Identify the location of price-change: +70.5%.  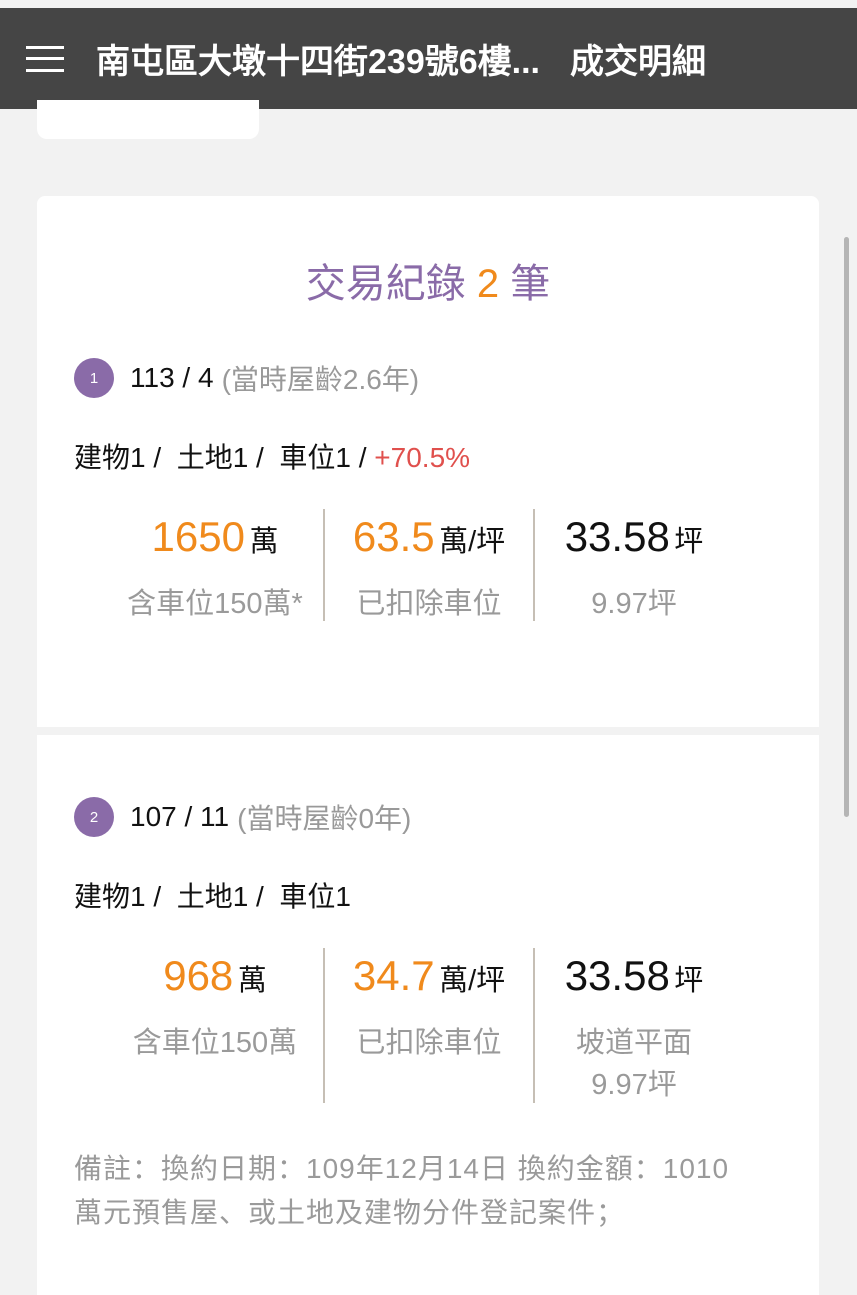
(422, 457).